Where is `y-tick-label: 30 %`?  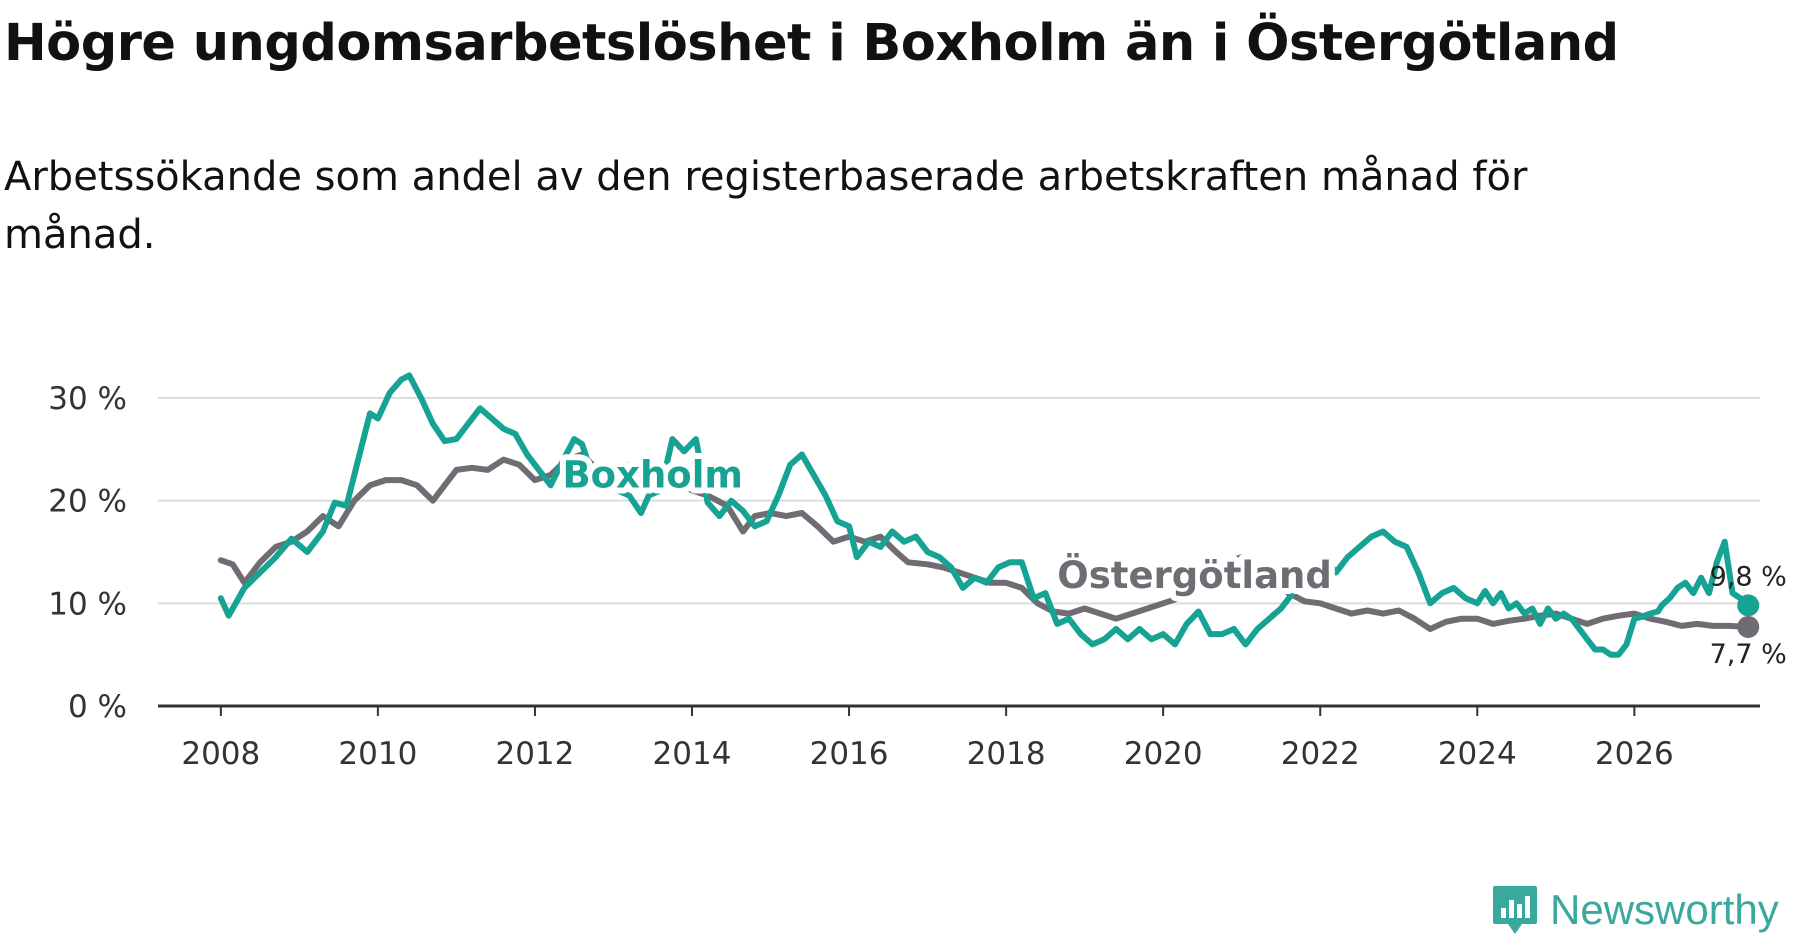
y-tick-label: 30 % is located at coordinates (87, 399).